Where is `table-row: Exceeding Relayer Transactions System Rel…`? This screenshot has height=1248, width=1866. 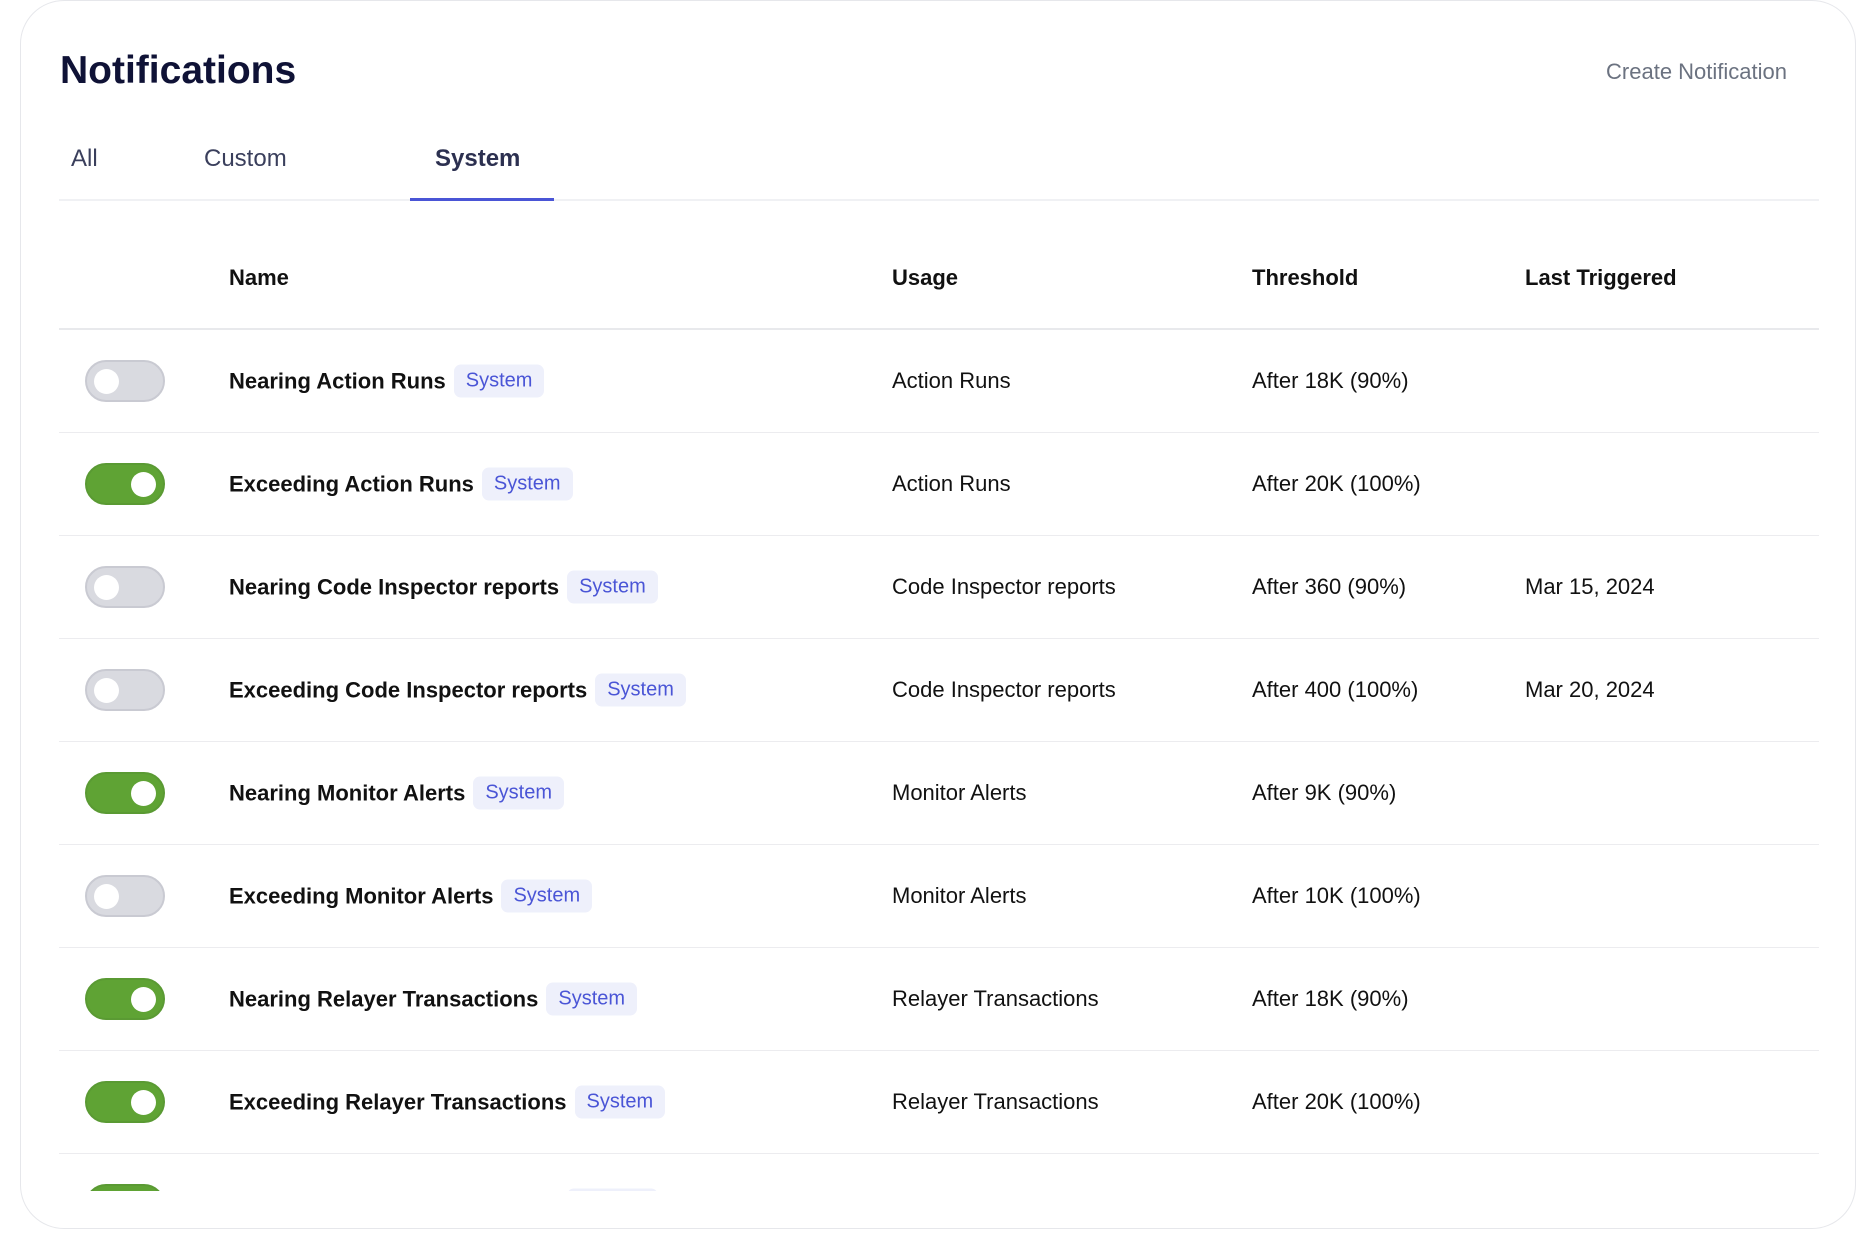 table-row: Exceeding Relayer Transactions System Rel… is located at coordinates (939, 1102).